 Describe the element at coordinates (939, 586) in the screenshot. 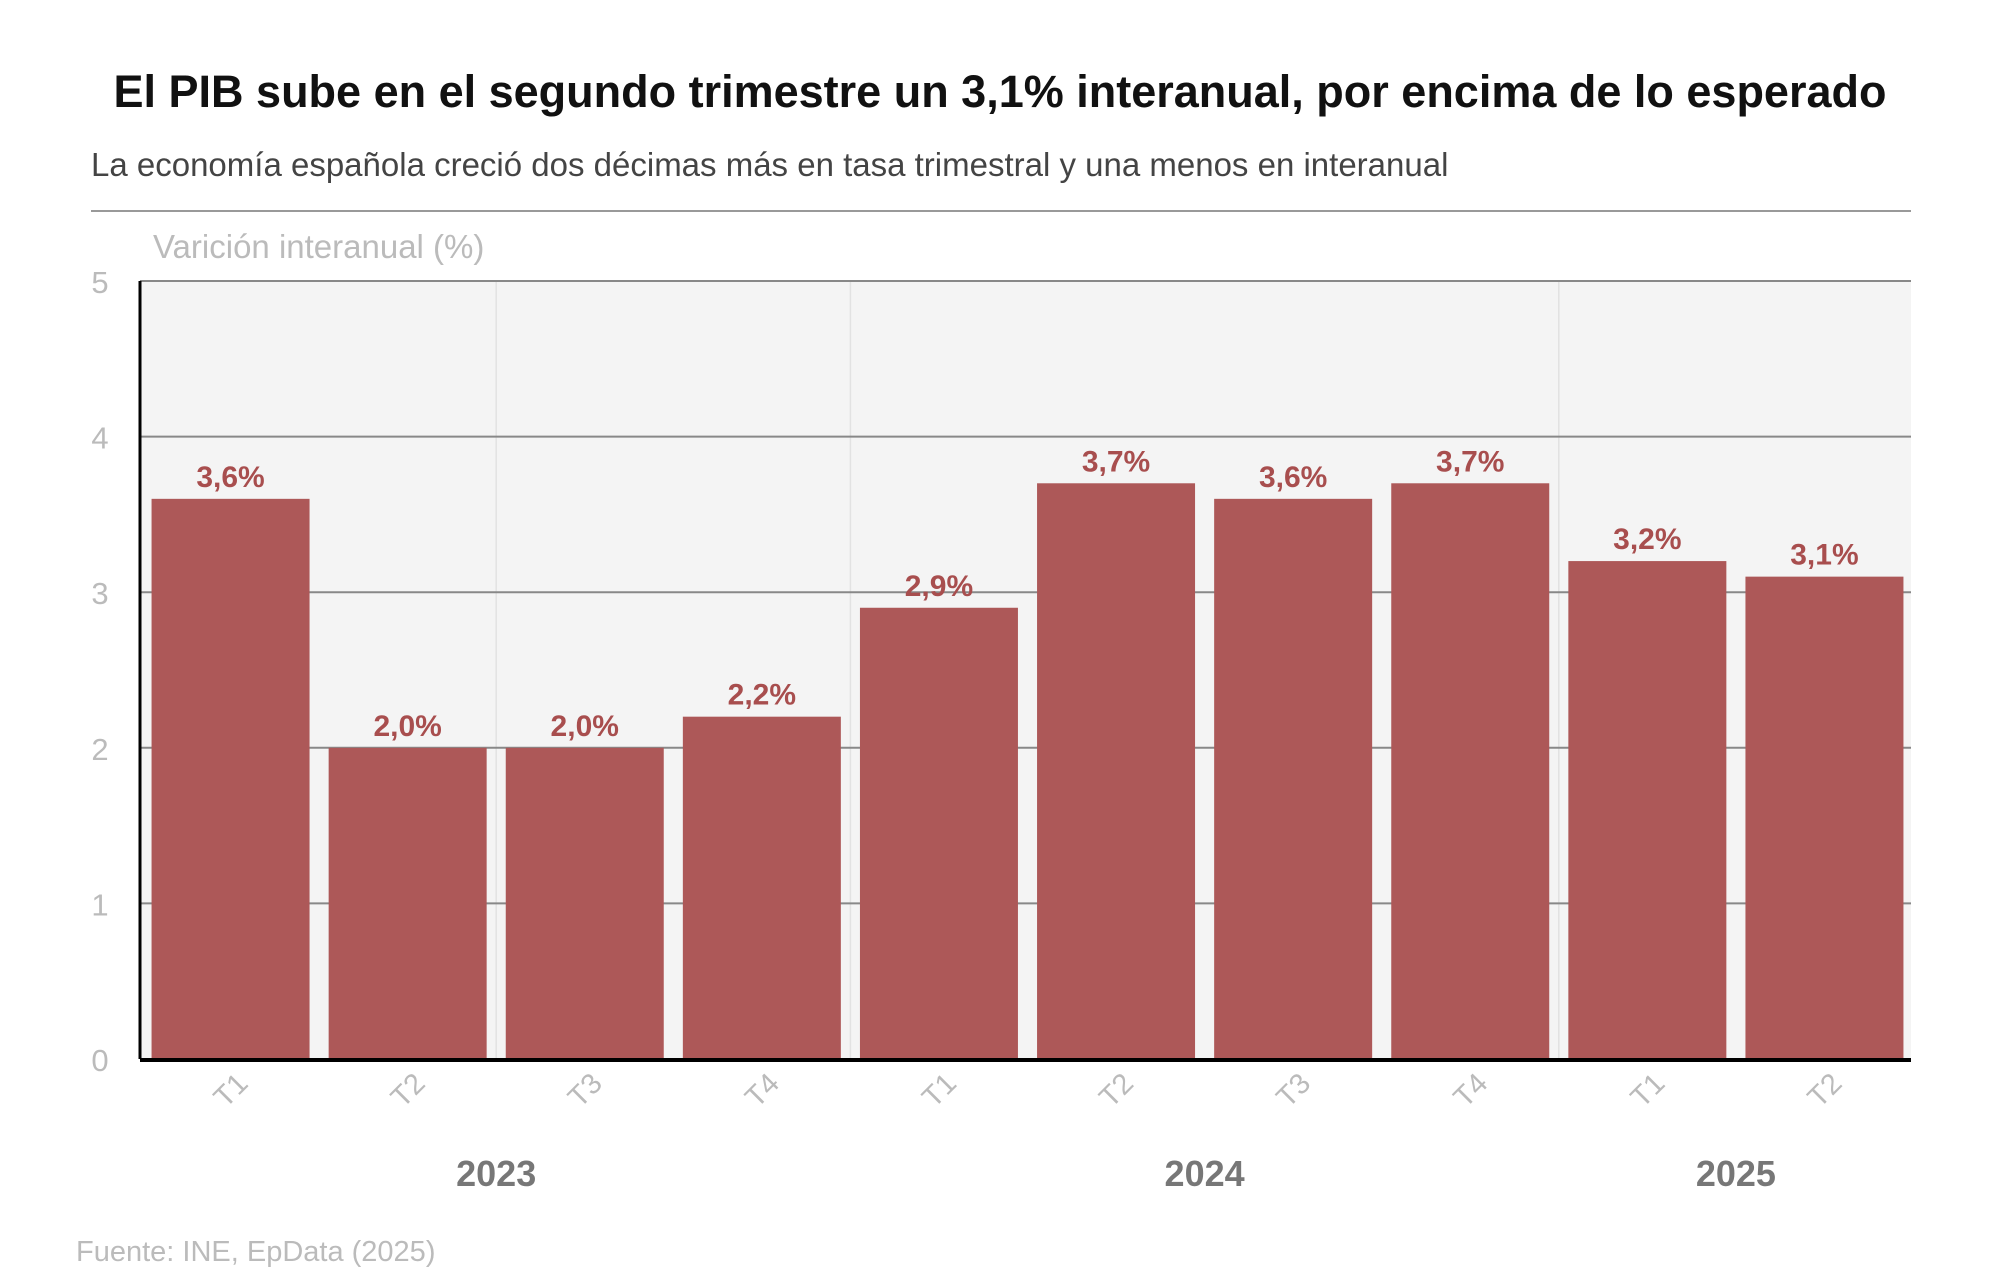

I see `data-label: 2,9%` at that location.